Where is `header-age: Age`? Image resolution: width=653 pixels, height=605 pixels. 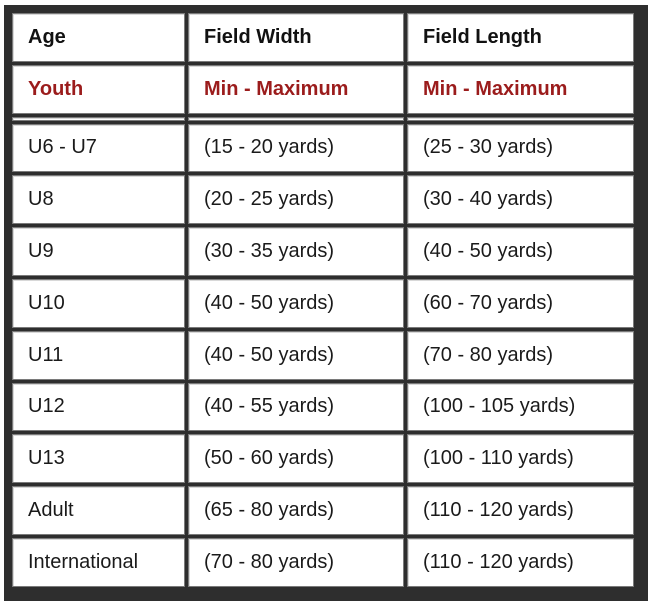 header-age: Age is located at coordinates (98, 37).